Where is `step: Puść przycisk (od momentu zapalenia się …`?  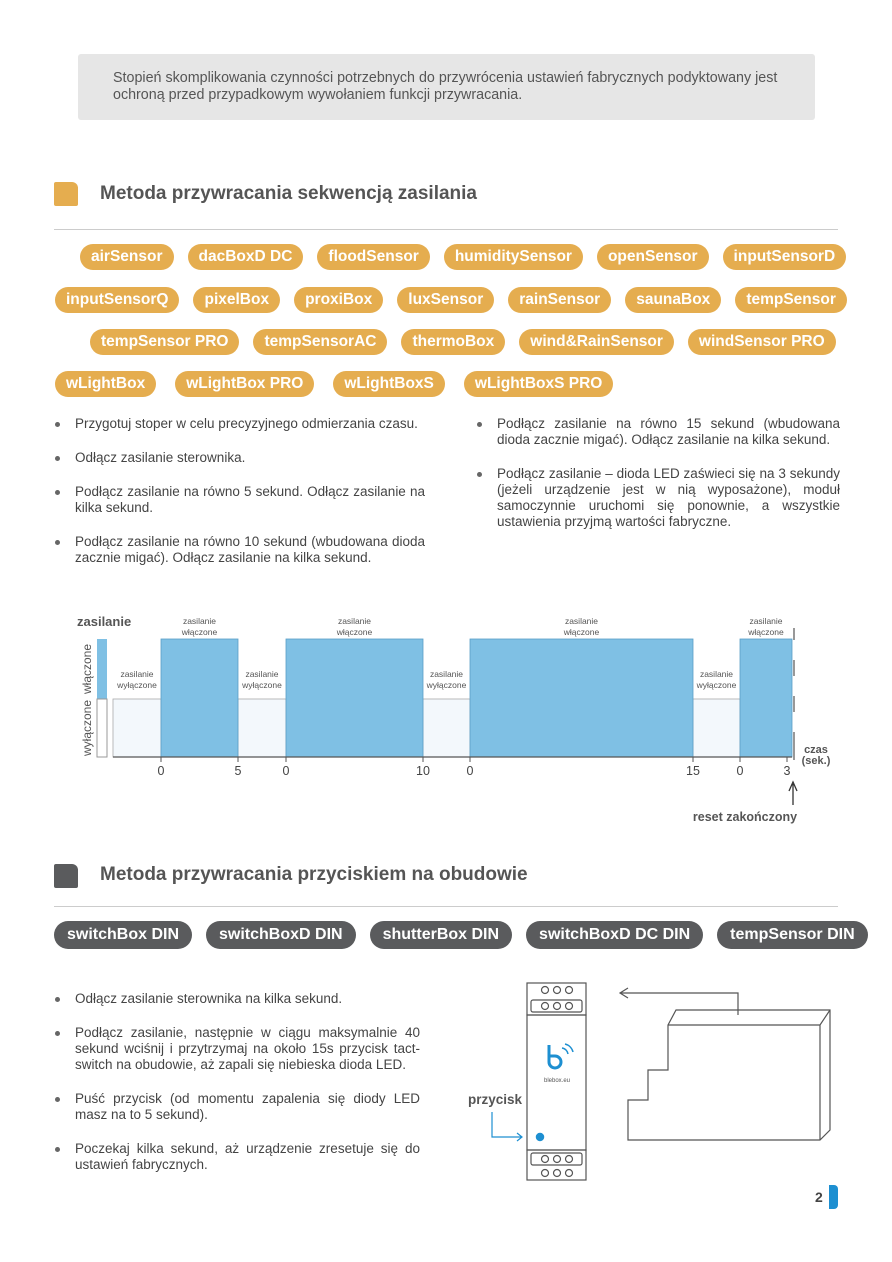 step: Puść przycisk (od momentu zapalenia się … is located at coordinates (237, 1106).